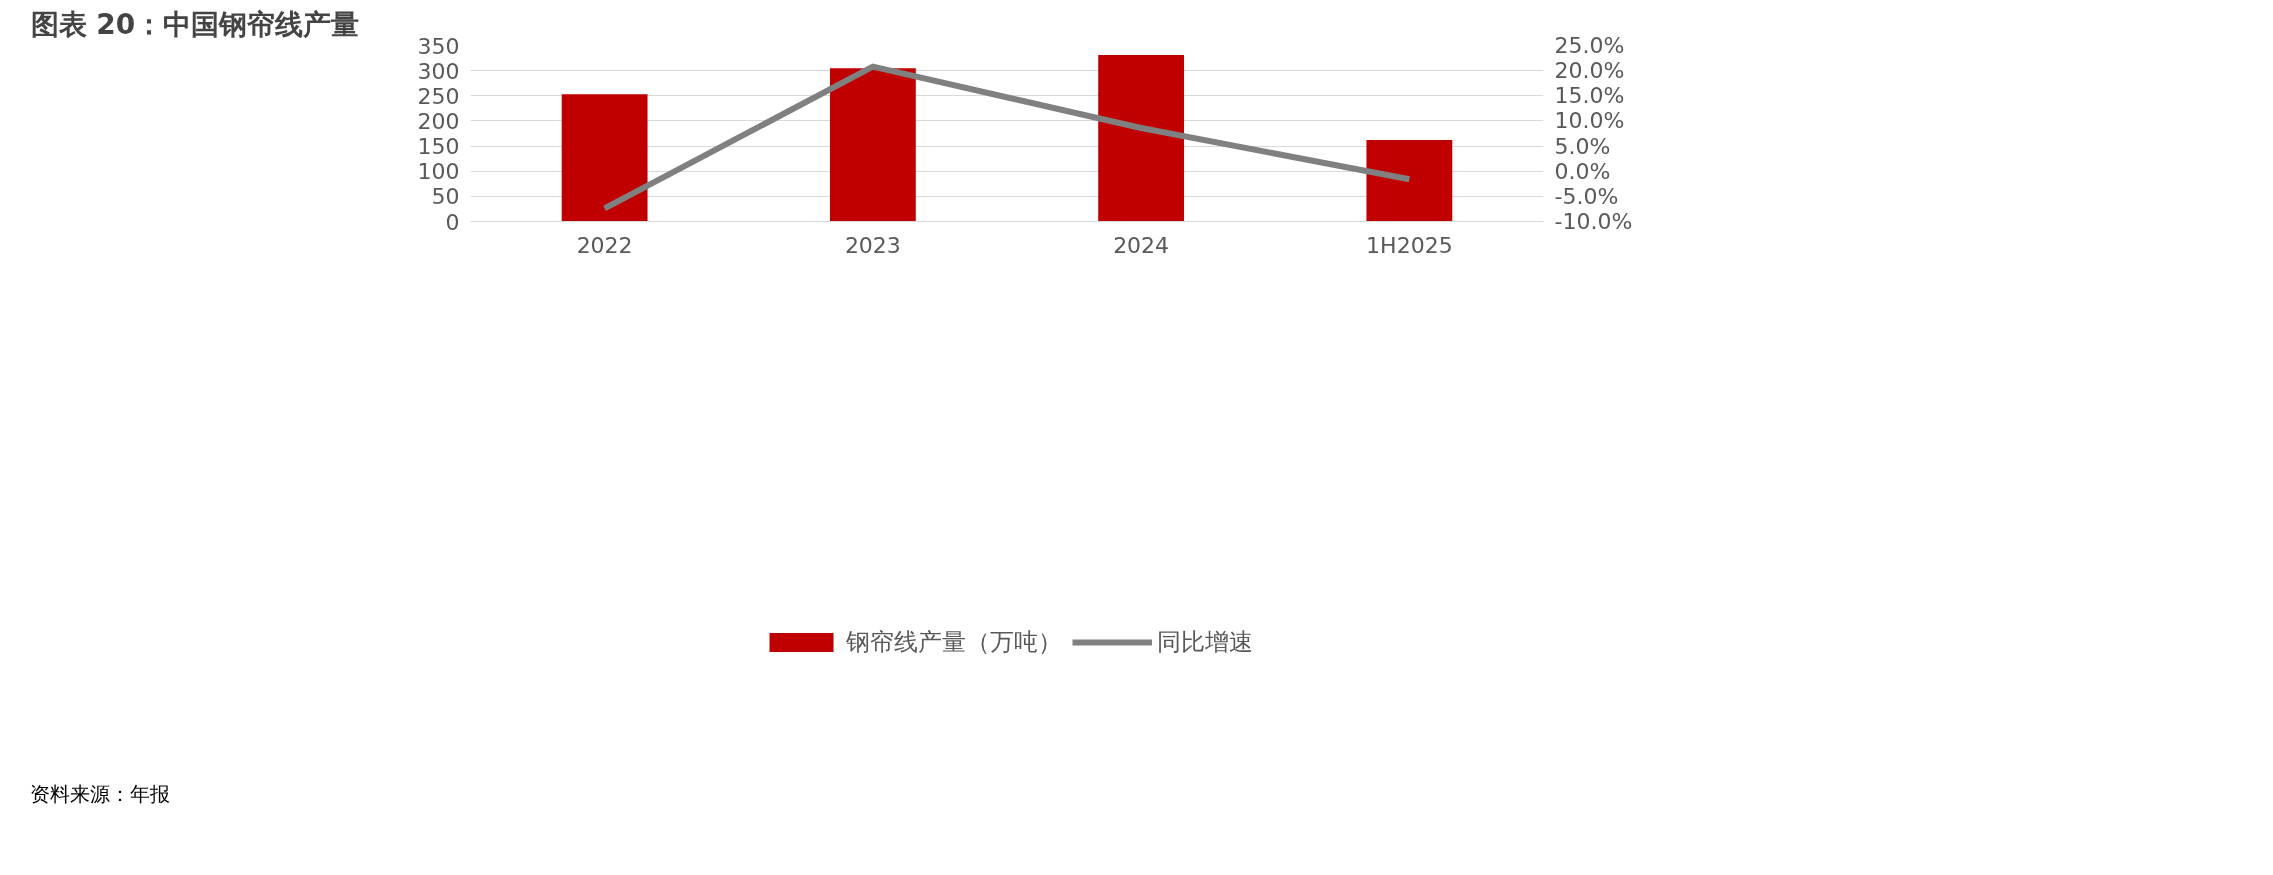 The width and height of the screenshot is (2273, 875). I want to click on x-tick-label: 2022, so click(604, 245).